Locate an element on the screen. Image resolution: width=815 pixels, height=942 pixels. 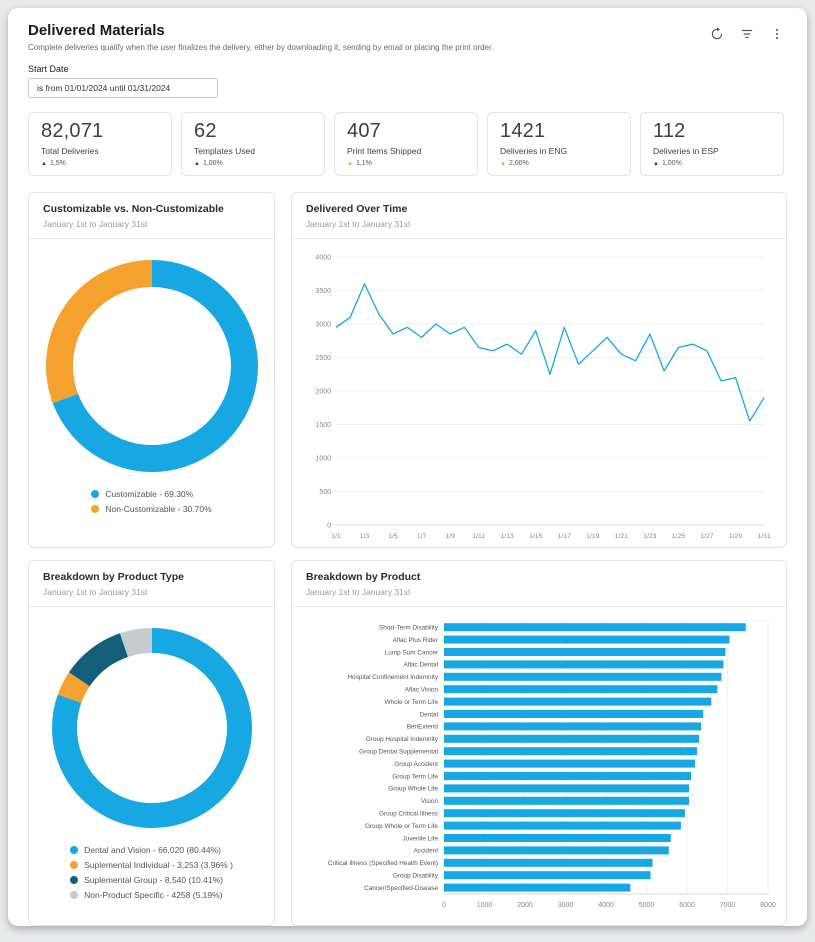
legend-item: Dental and Vision - 66,020 (80.44%) is located at coordinates (151, 850).